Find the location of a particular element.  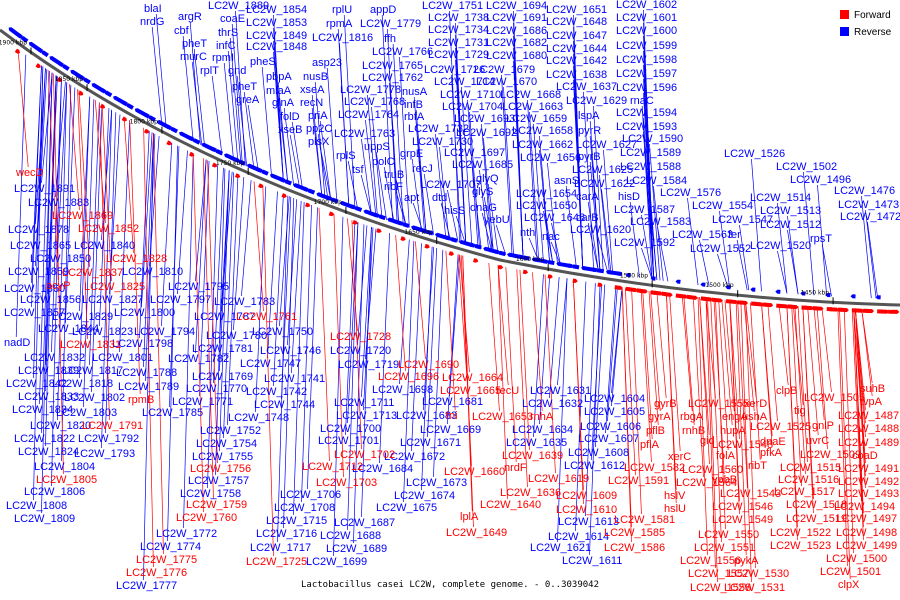

forward-gene-label: LC2W_1776 is located at coordinates (156, 573).